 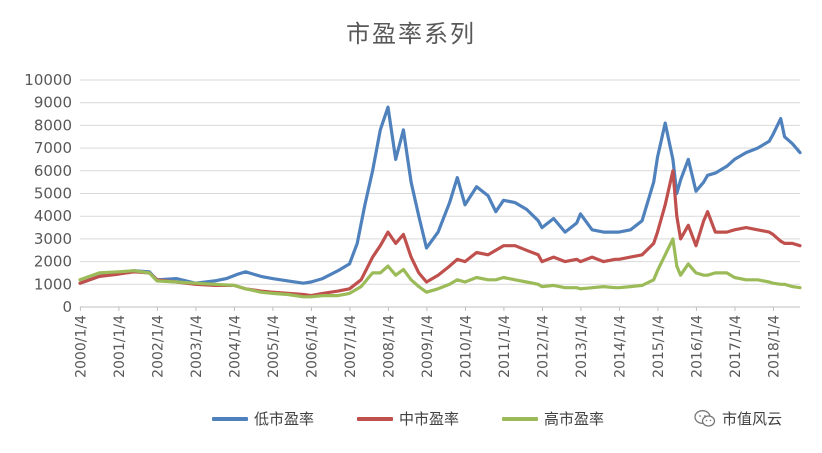 What do you see at coordinates (505, 346) in the screenshot?
I see `x-tick-label: 2011/1/4` at bounding box center [505, 346].